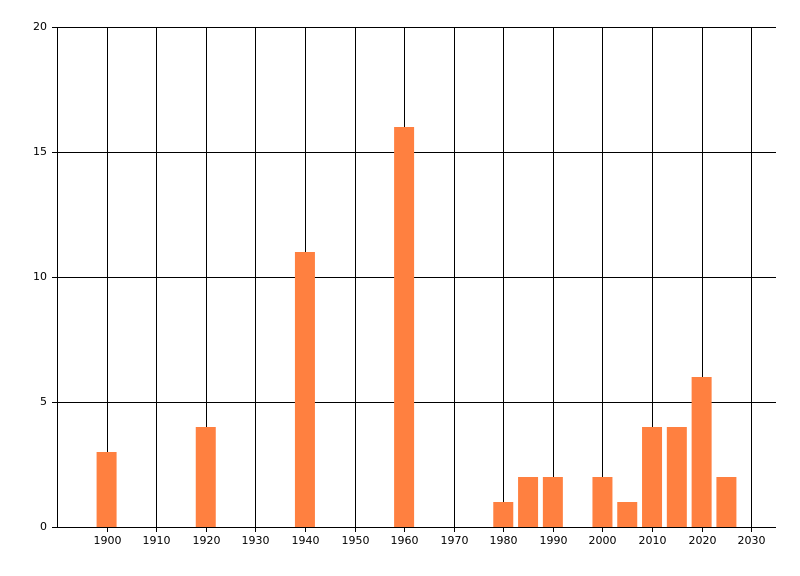 Image resolution: width=800 pixels, height=576 pixels. Describe the element at coordinates (554, 540) in the screenshot. I see `x-tick-label: 1990` at that location.